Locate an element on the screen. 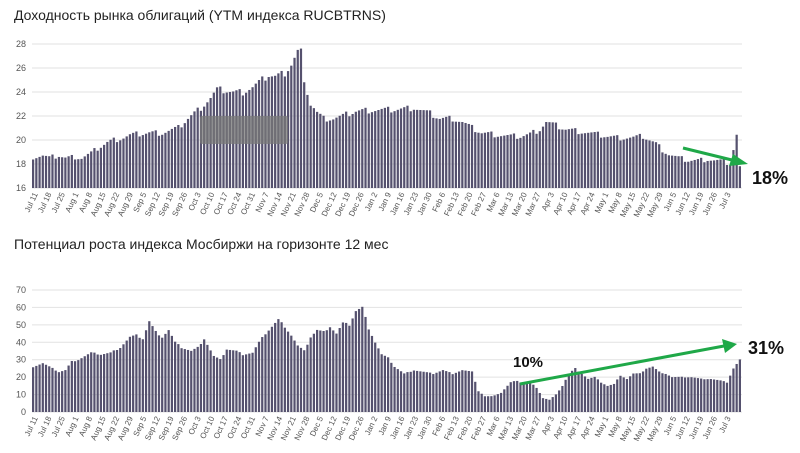 The width and height of the screenshot is (800, 453). y-tick-label: 16 is located at coordinates (21, 188).